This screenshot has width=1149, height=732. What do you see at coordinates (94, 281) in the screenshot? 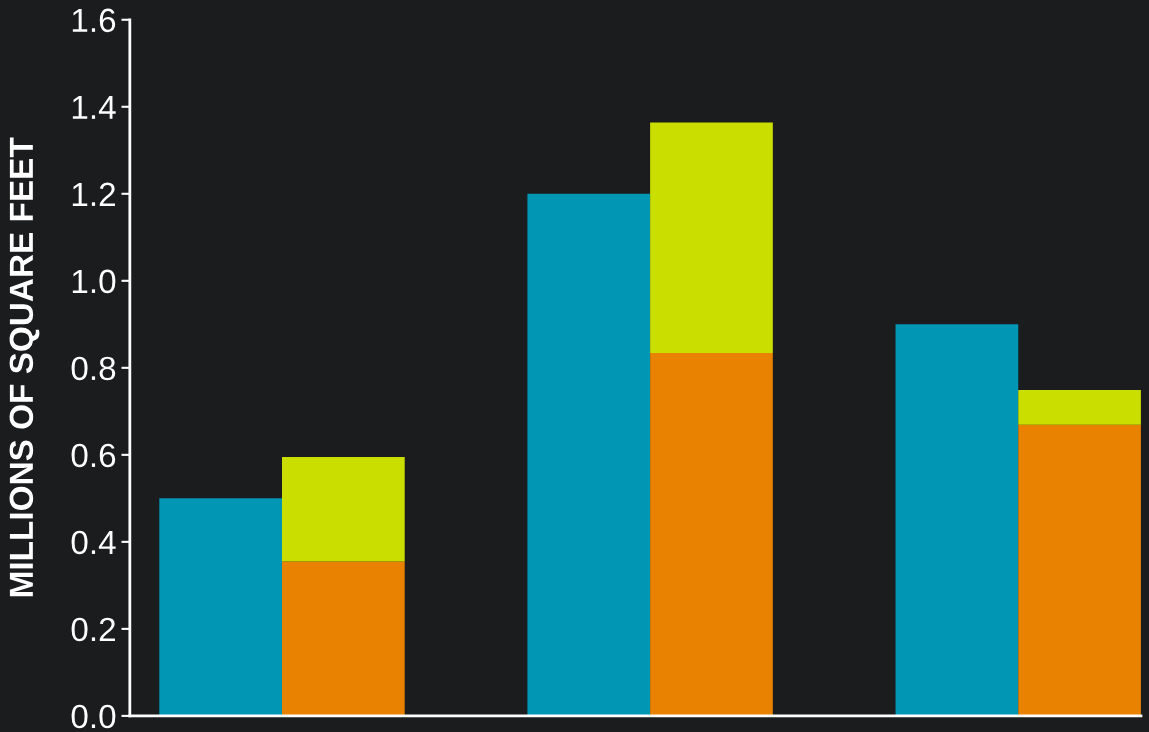
I see `y-tick-label: 1.0` at bounding box center [94, 281].